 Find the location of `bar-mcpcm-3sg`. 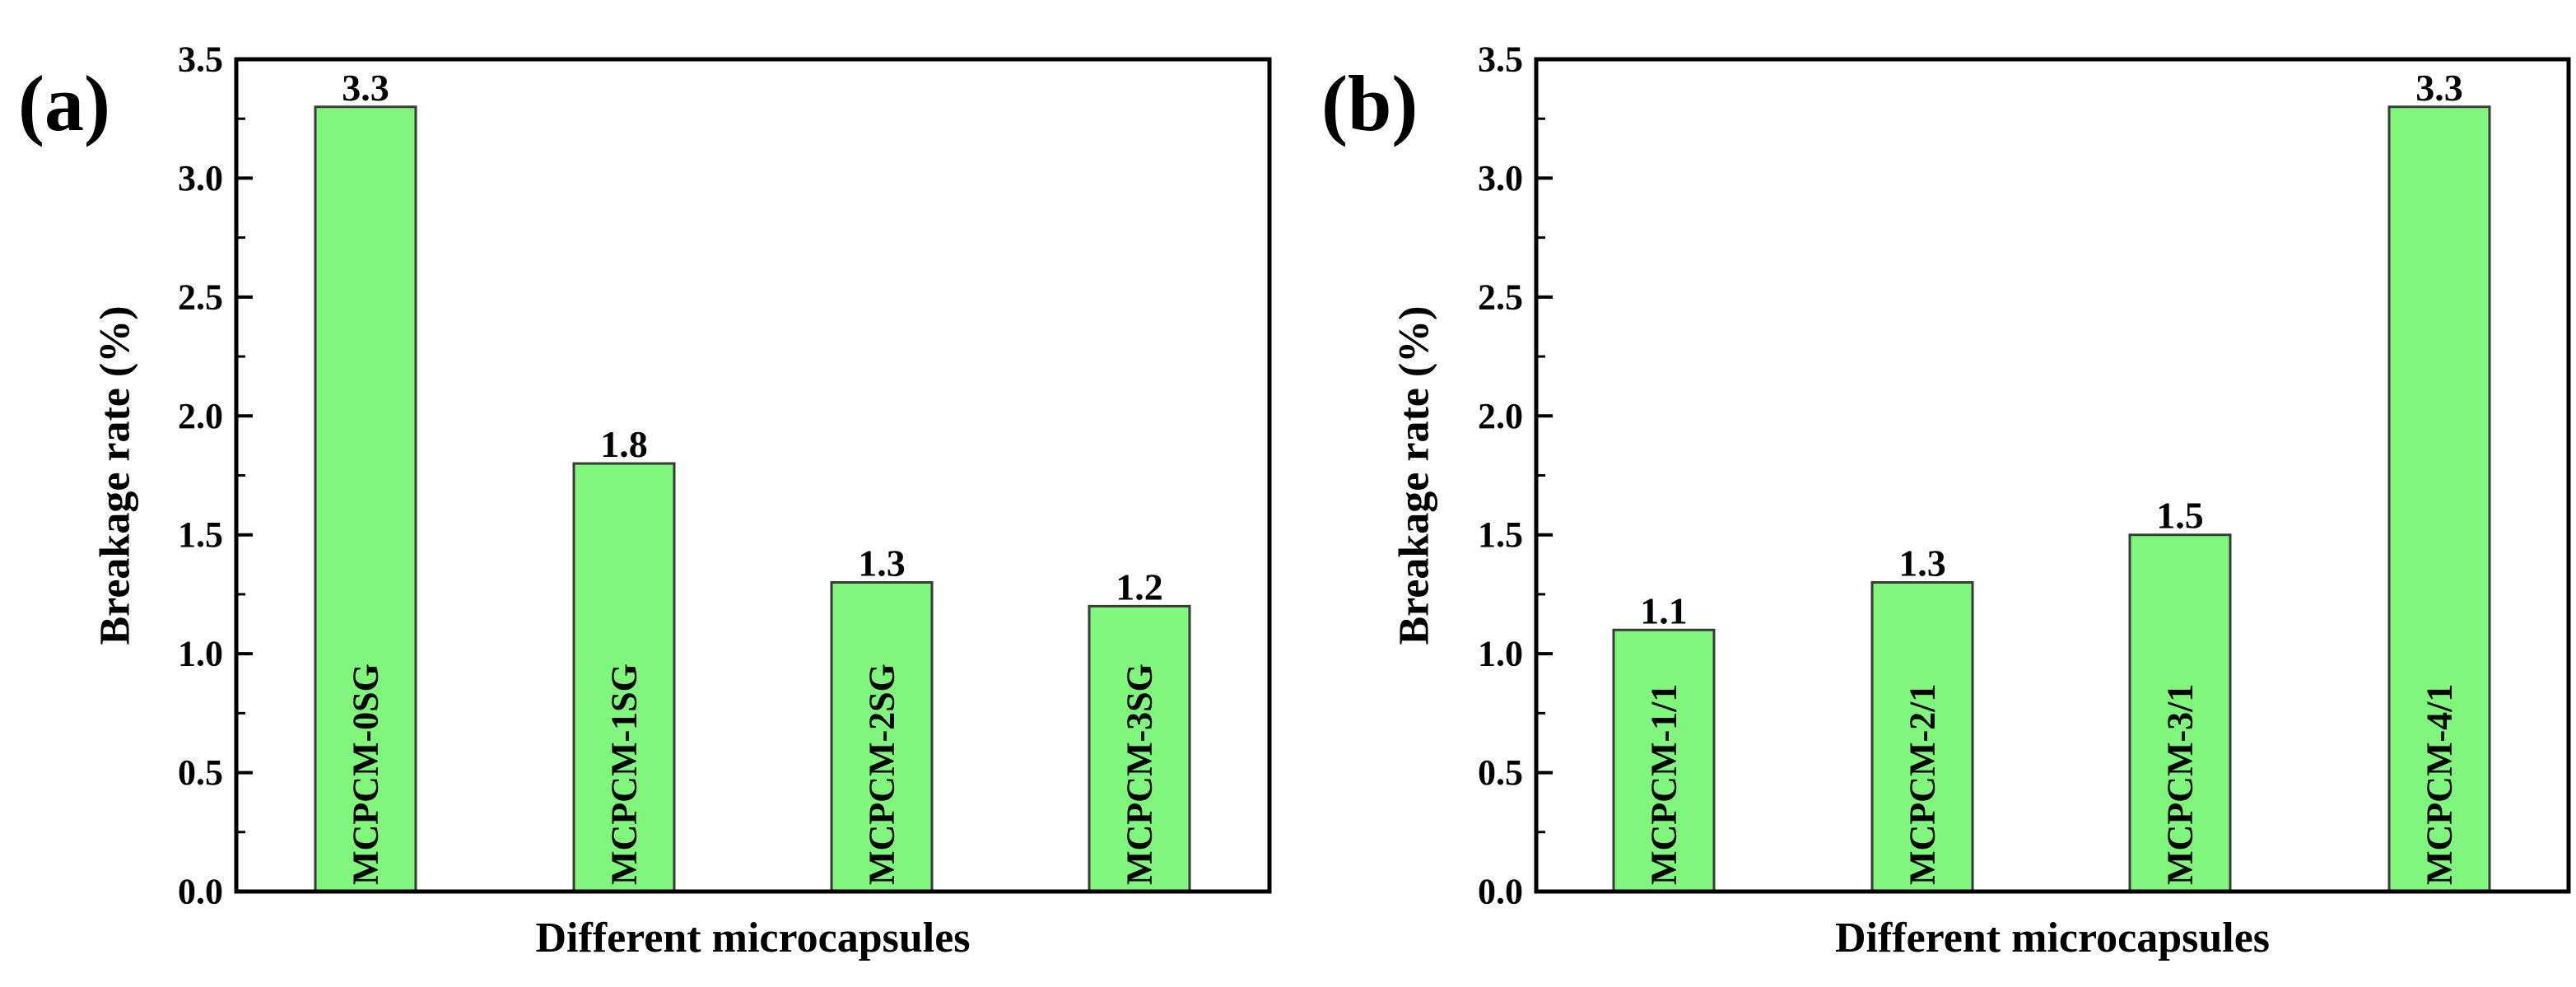

bar-mcpcm-3sg is located at coordinates (1139, 748).